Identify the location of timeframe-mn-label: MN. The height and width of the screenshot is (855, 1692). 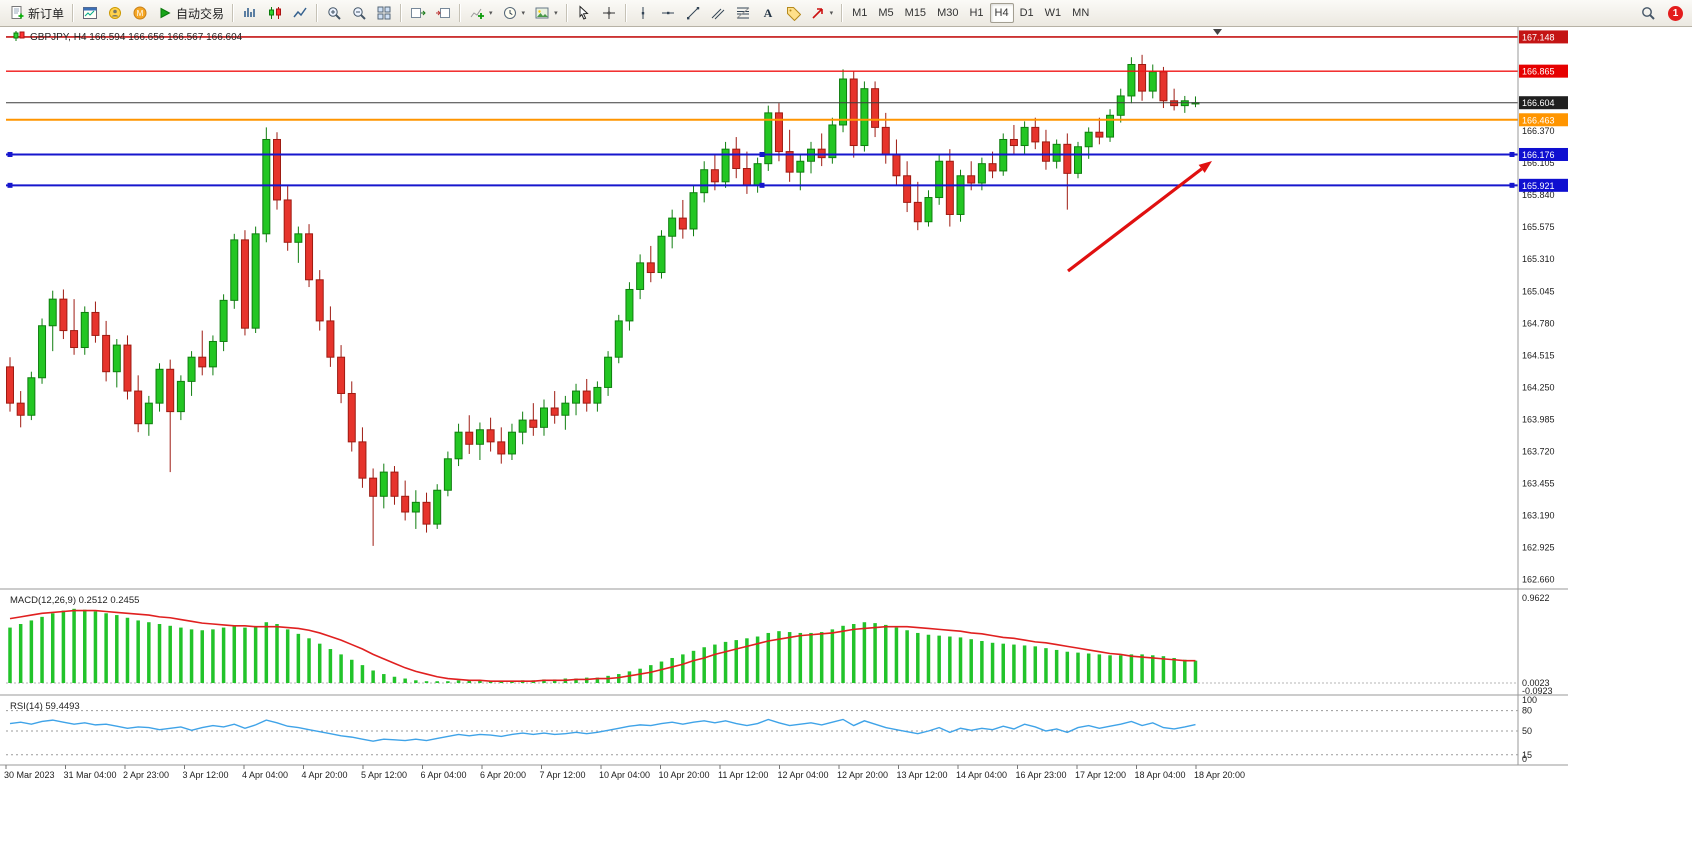
(1081, 13).